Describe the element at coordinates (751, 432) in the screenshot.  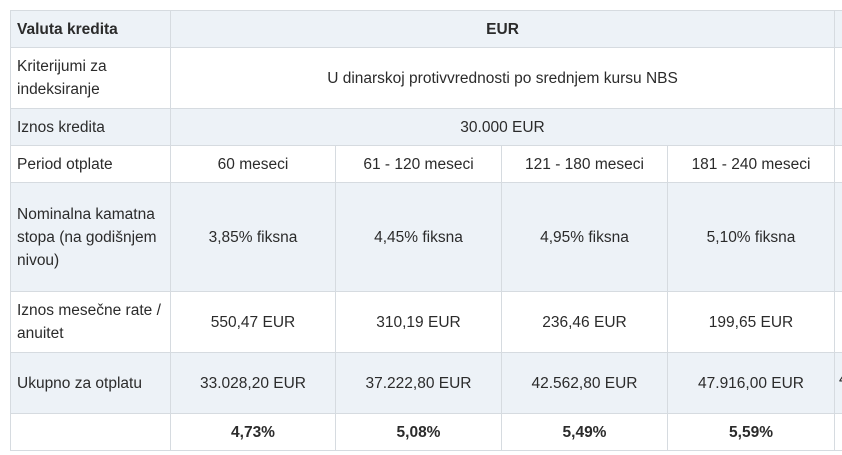
I see `eks-value: 5,59%` at that location.